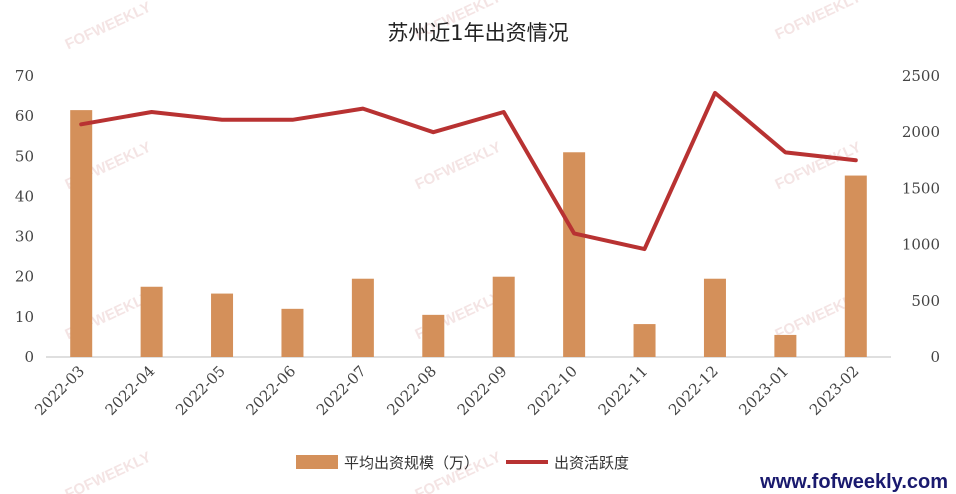  What do you see at coordinates (317, 462) in the screenshot?
I see `legend-bar-swatch` at bounding box center [317, 462].